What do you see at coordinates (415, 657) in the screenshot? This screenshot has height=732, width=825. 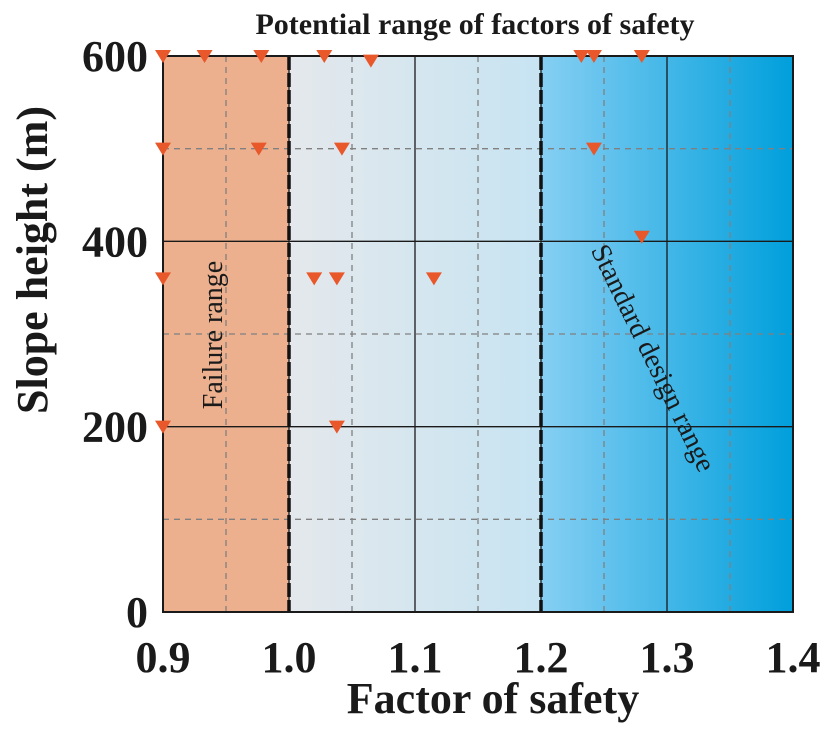 I see `x-tick-label: 1.1` at bounding box center [415, 657].